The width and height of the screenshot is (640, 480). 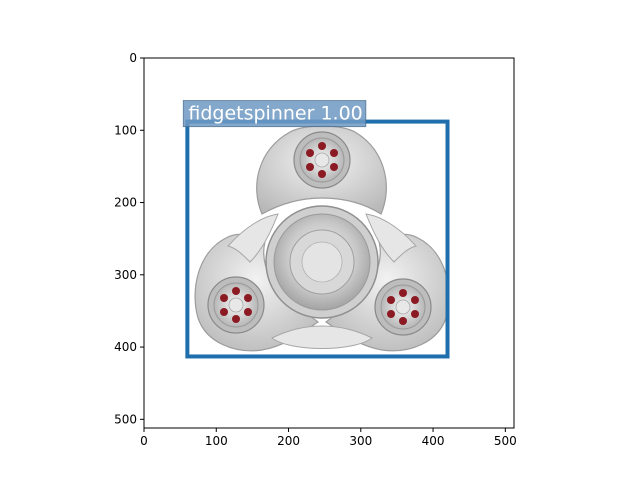 I want to click on y-tick-label: 200, so click(x=125, y=203).